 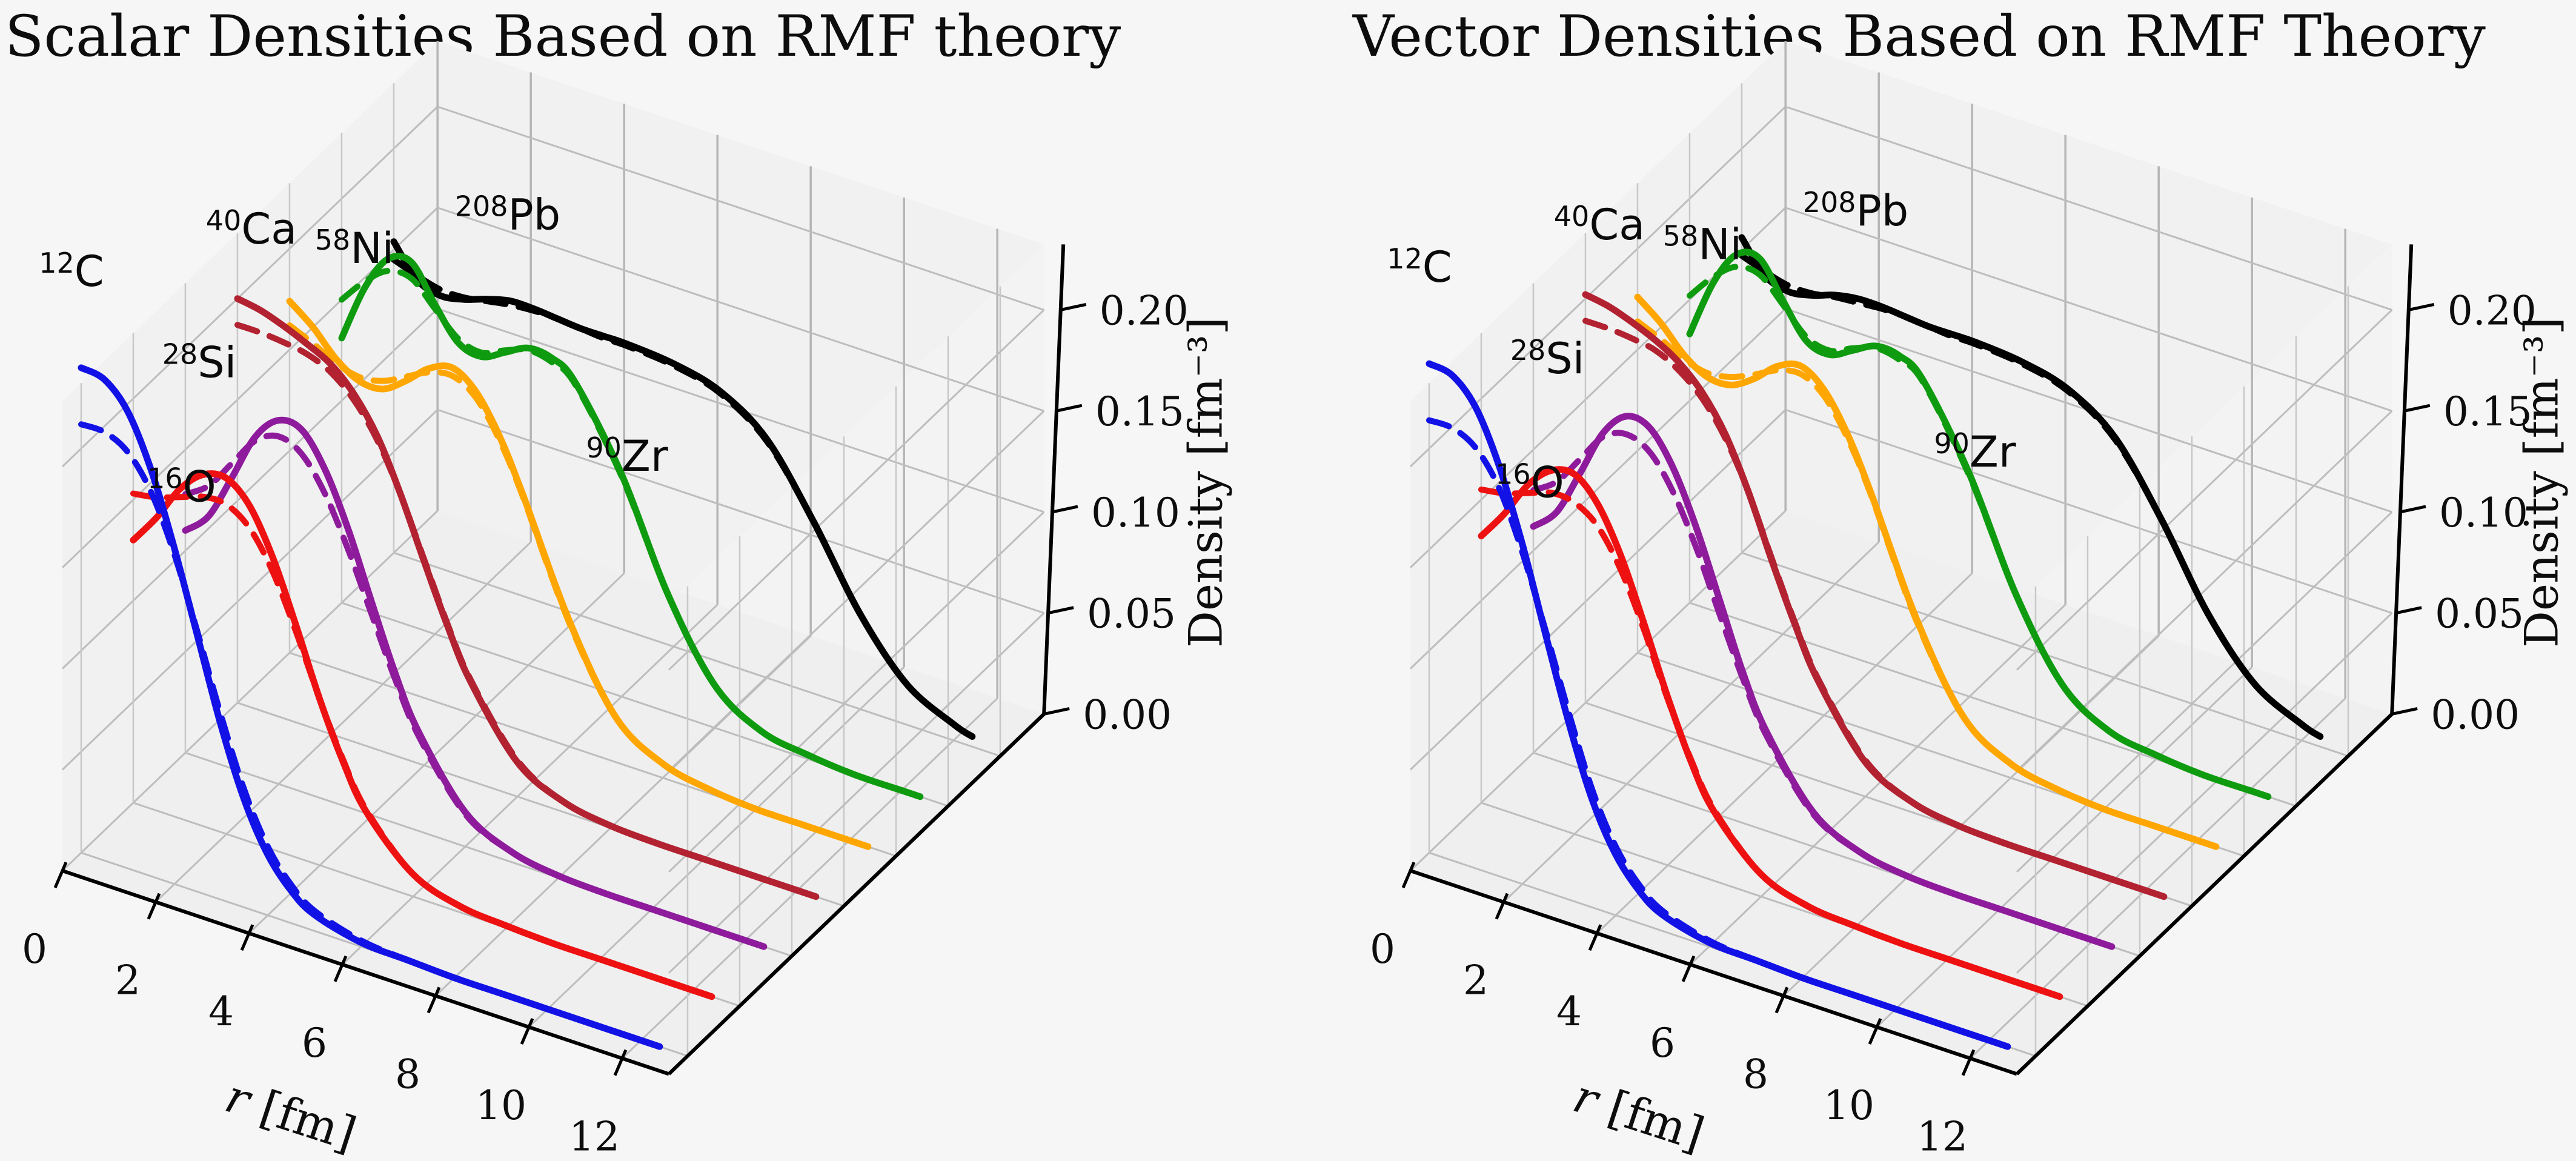 I want to click on curve-28Si-dashed, so click(x=1822, y=690).